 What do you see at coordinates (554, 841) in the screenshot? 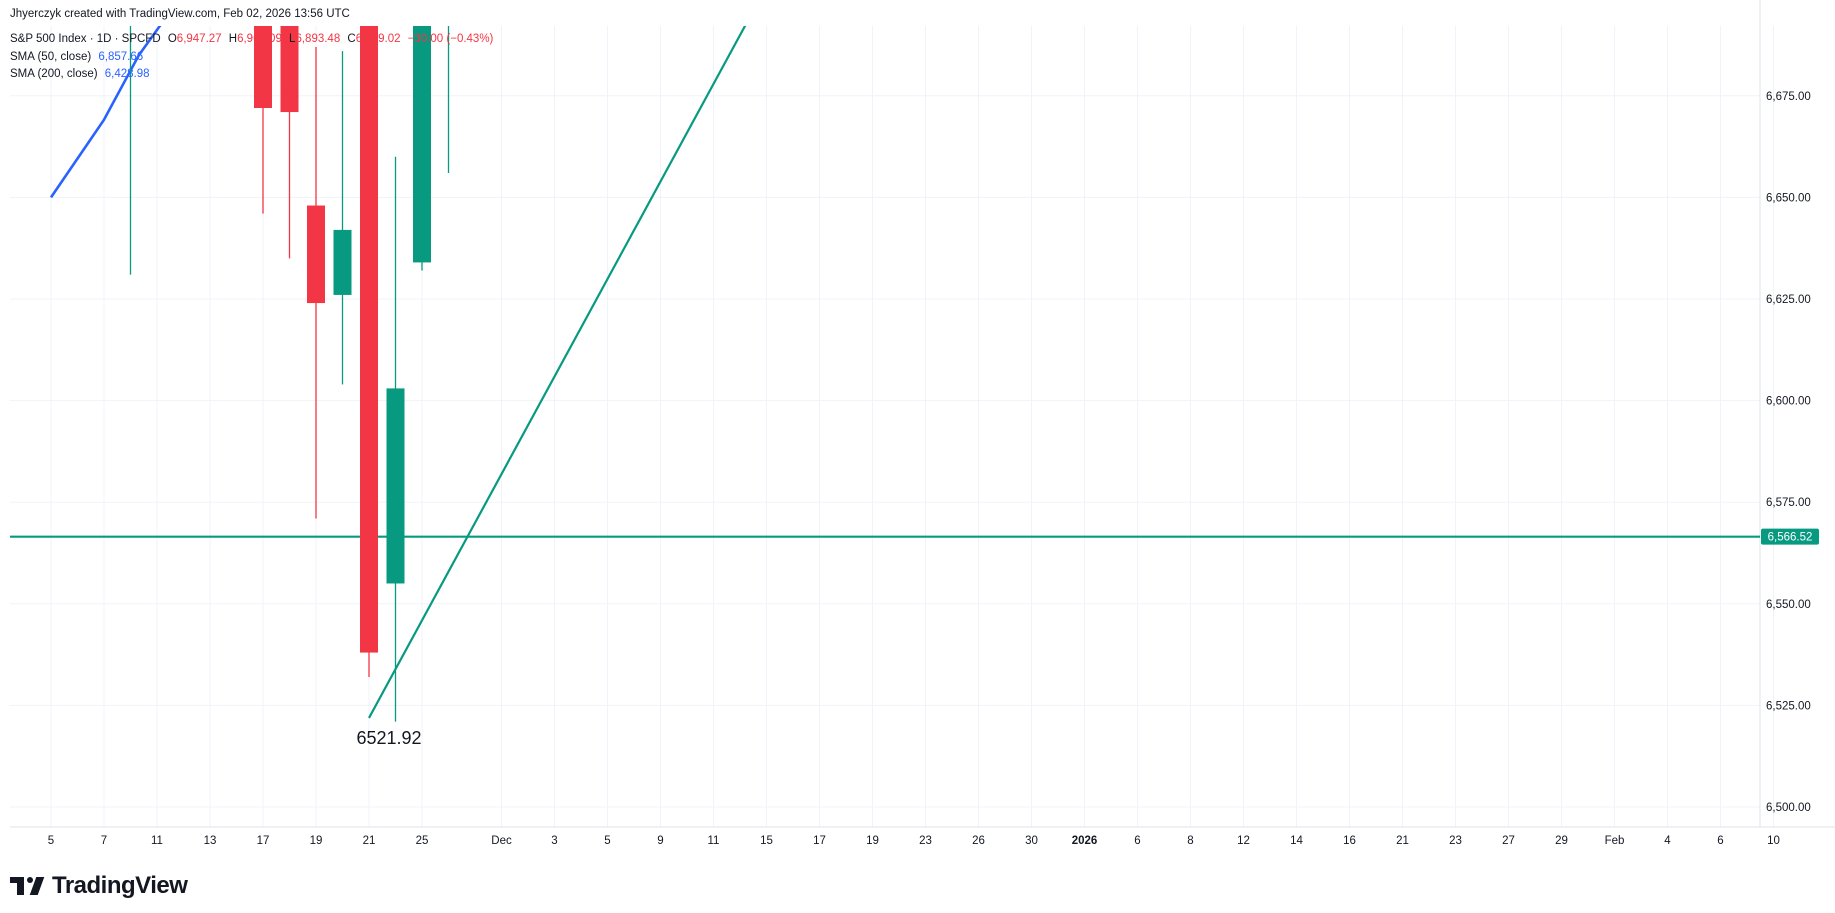
I see `time-tick-label: 3` at bounding box center [554, 841].